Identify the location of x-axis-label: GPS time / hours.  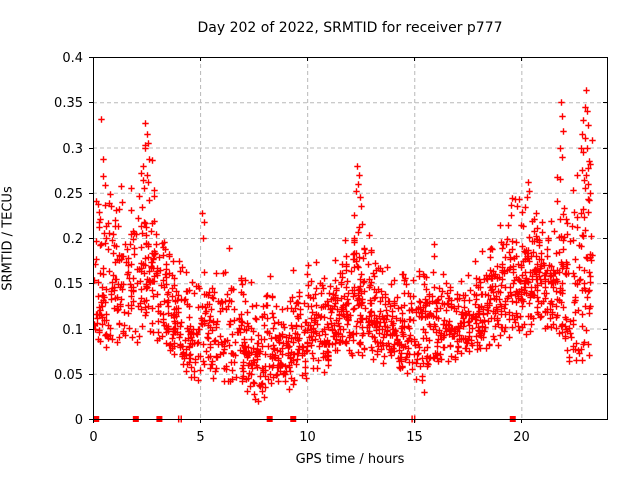
(350, 459).